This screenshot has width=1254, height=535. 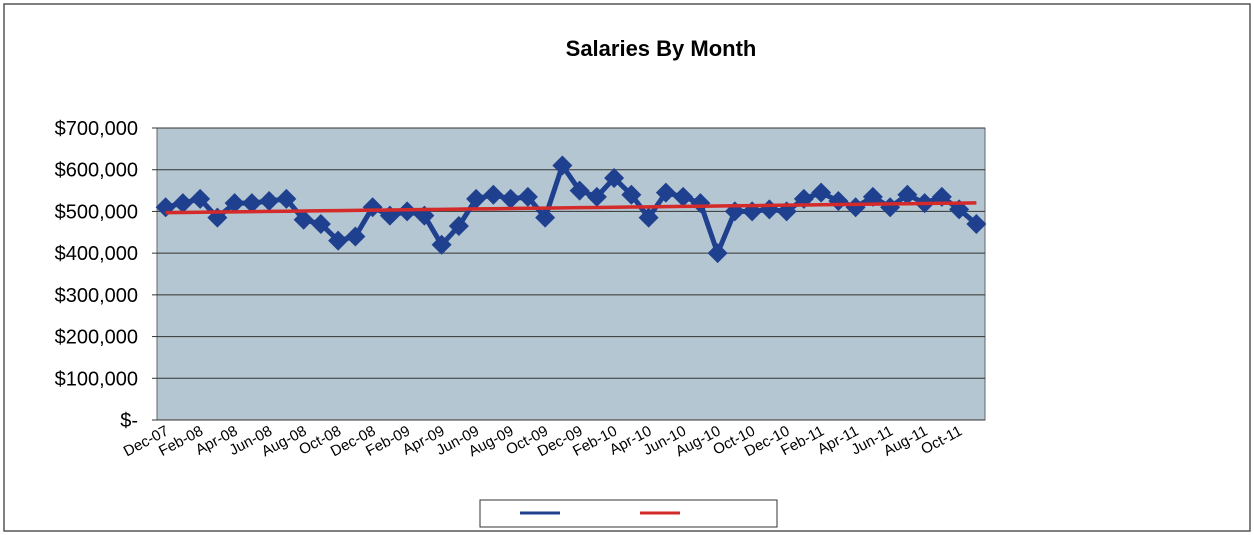 I want to click on y-tick-label: $-, so click(x=129, y=421).